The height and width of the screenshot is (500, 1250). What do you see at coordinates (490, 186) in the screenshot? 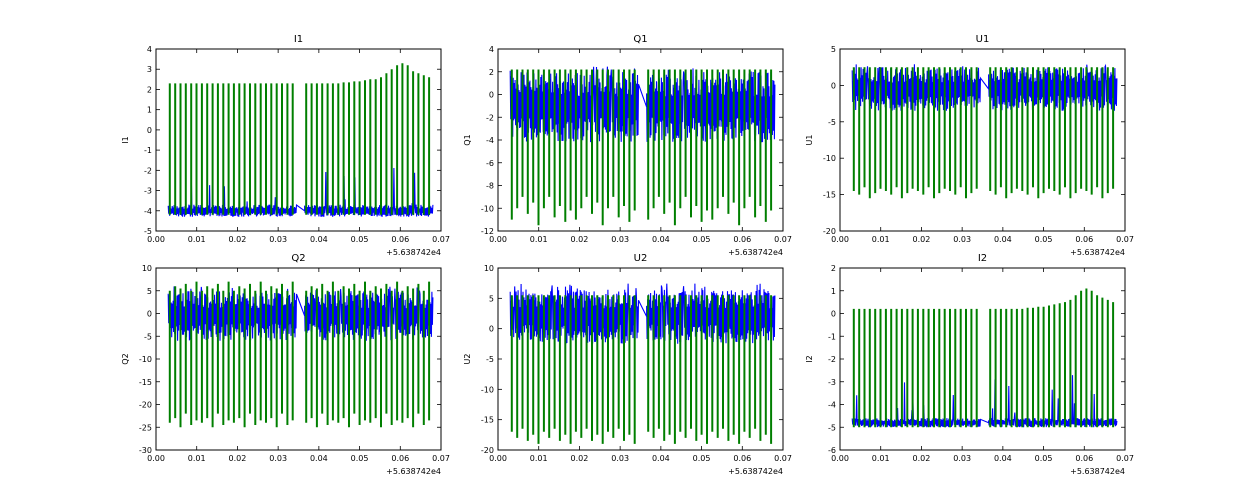
I see `y-tick-label: -8` at bounding box center [490, 186].